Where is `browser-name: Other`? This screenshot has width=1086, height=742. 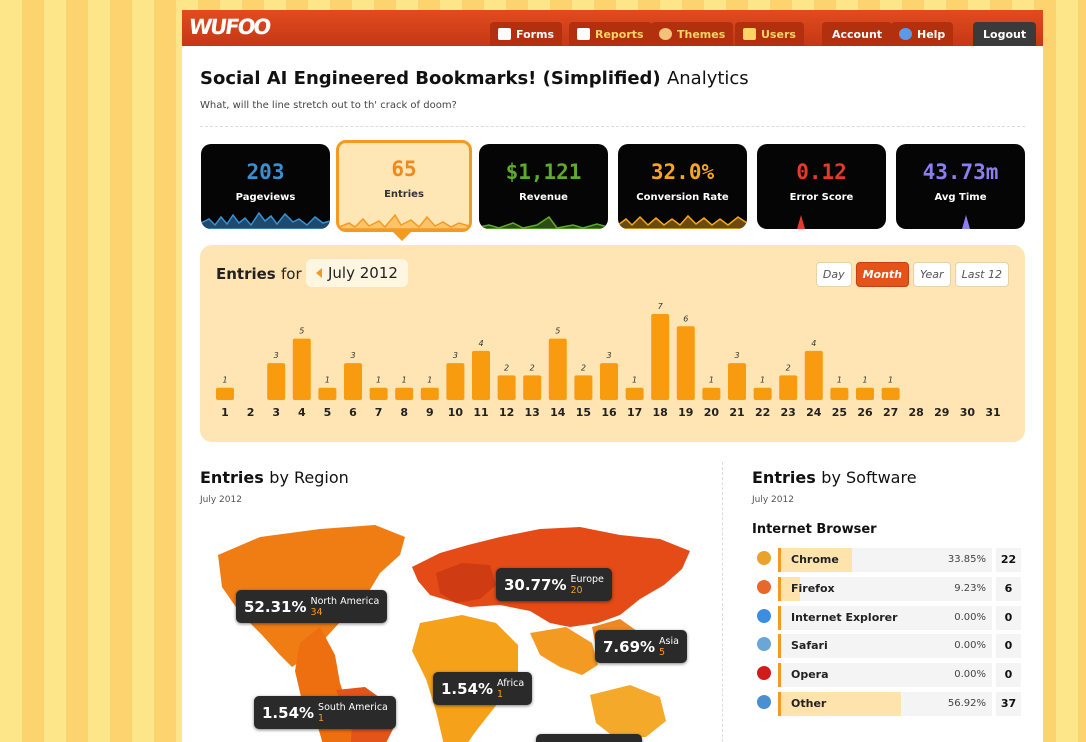 browser-name: Other is located at coordinates (809, 703).